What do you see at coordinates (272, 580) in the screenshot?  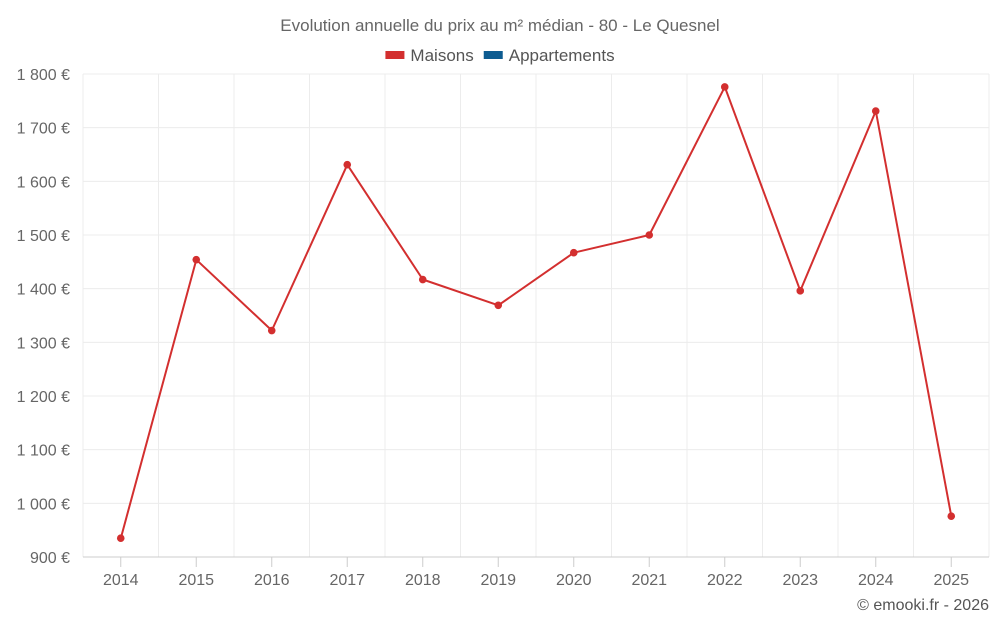 I see `x-tick-label: 2016` at bounding box center [272, 580].